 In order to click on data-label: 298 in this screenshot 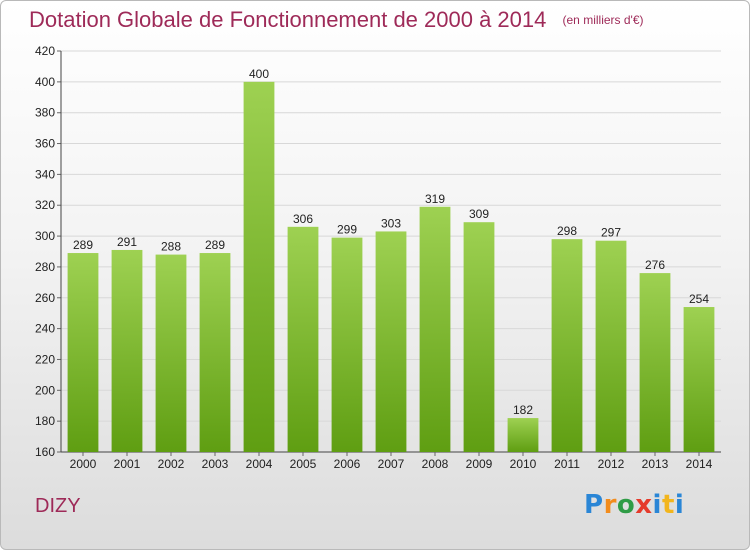, I will do `click(567, 231)`.